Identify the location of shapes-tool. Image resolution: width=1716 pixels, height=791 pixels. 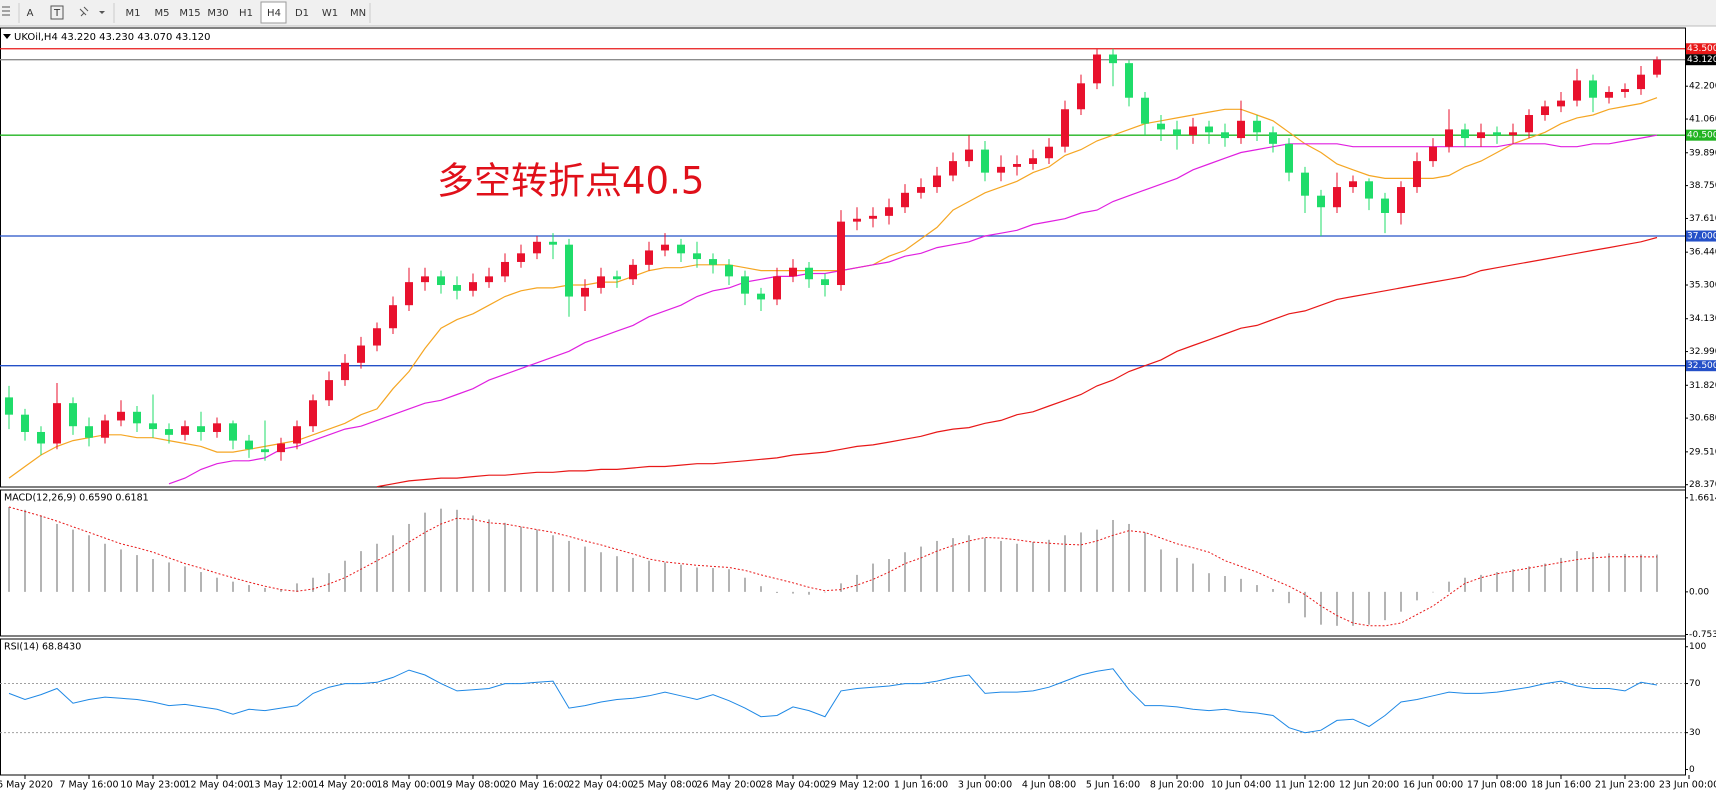
(84, 11).